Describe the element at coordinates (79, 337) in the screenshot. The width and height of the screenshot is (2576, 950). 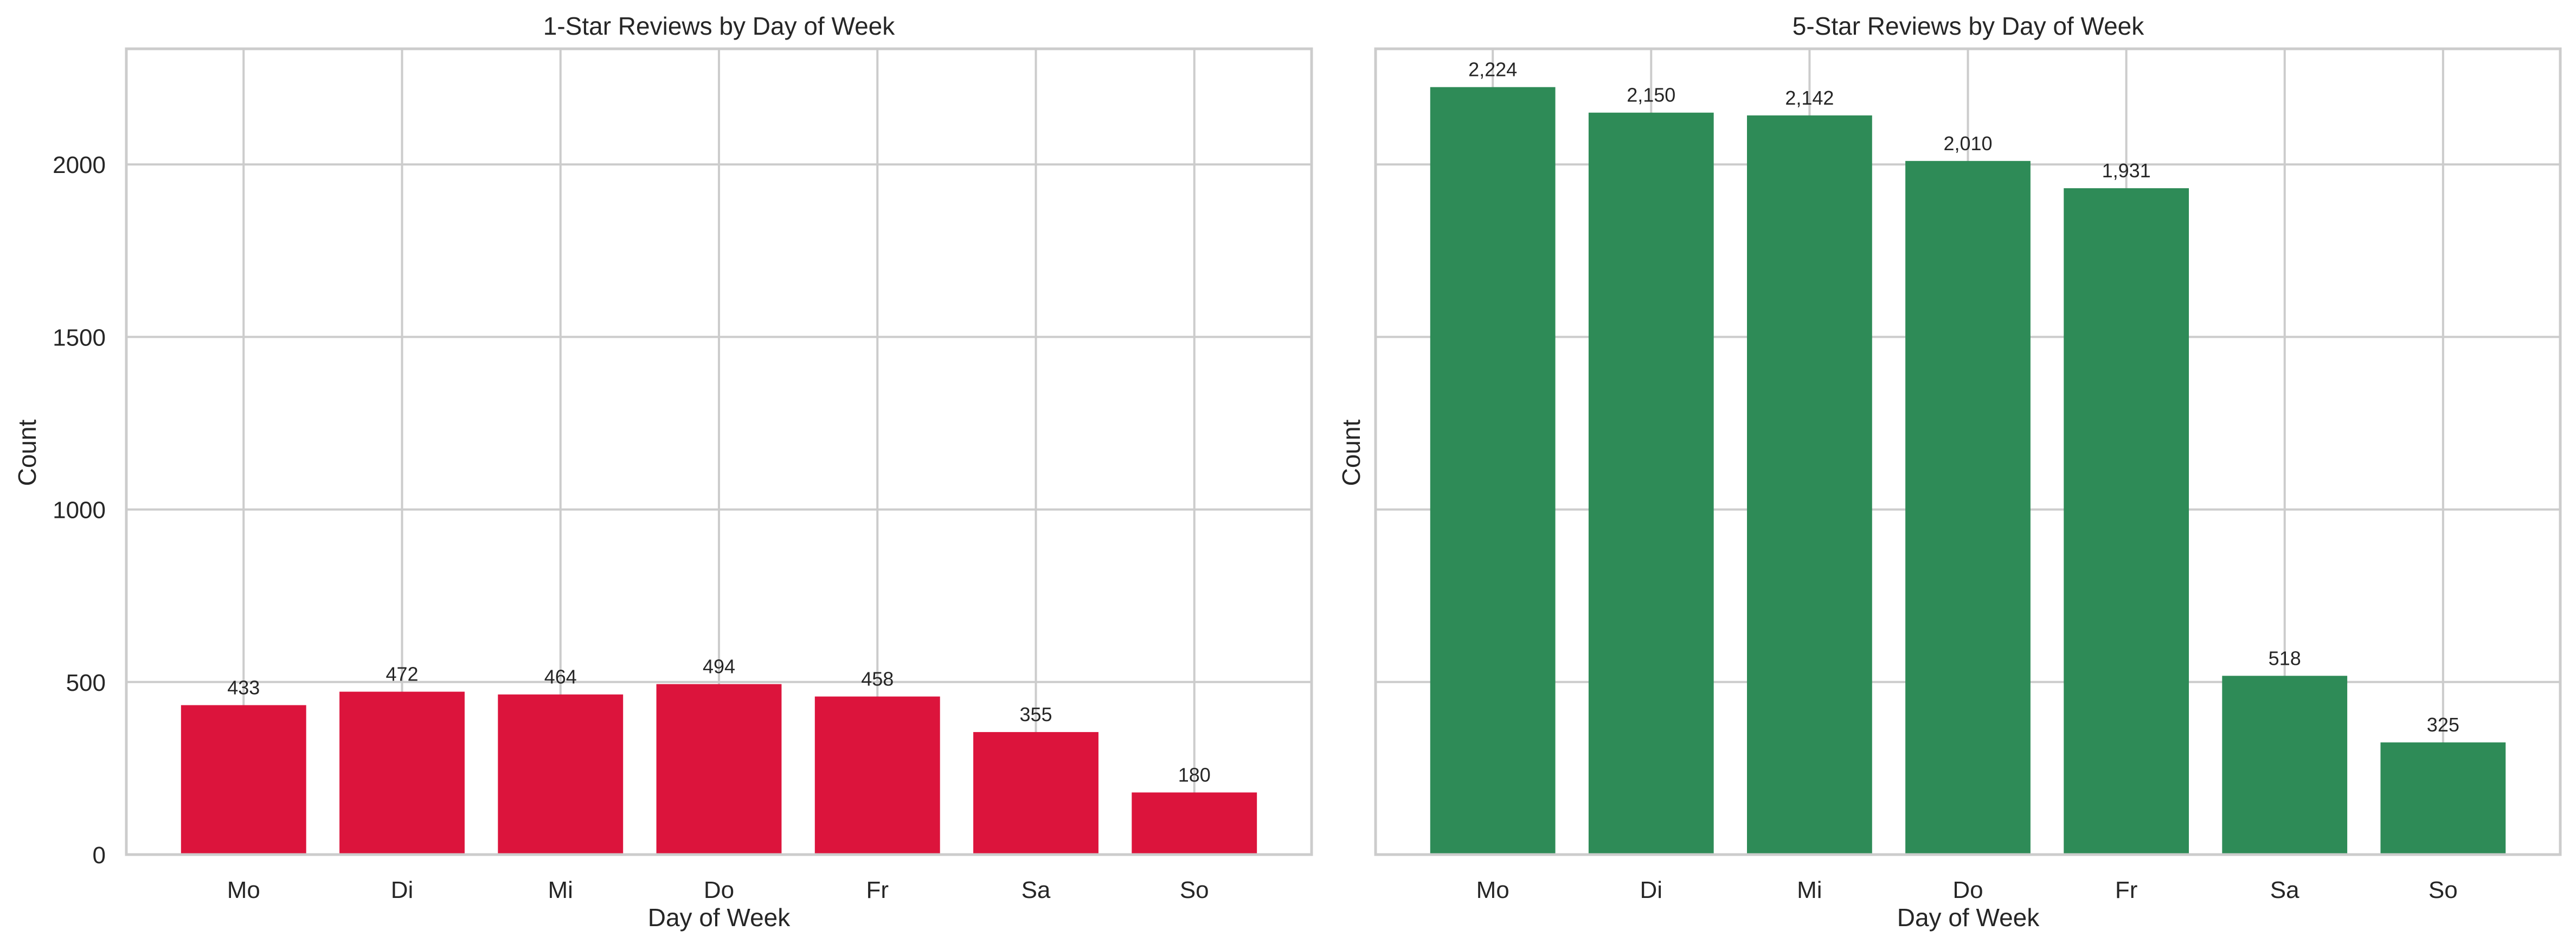
I see `y-tick-label: 1500` at that location.